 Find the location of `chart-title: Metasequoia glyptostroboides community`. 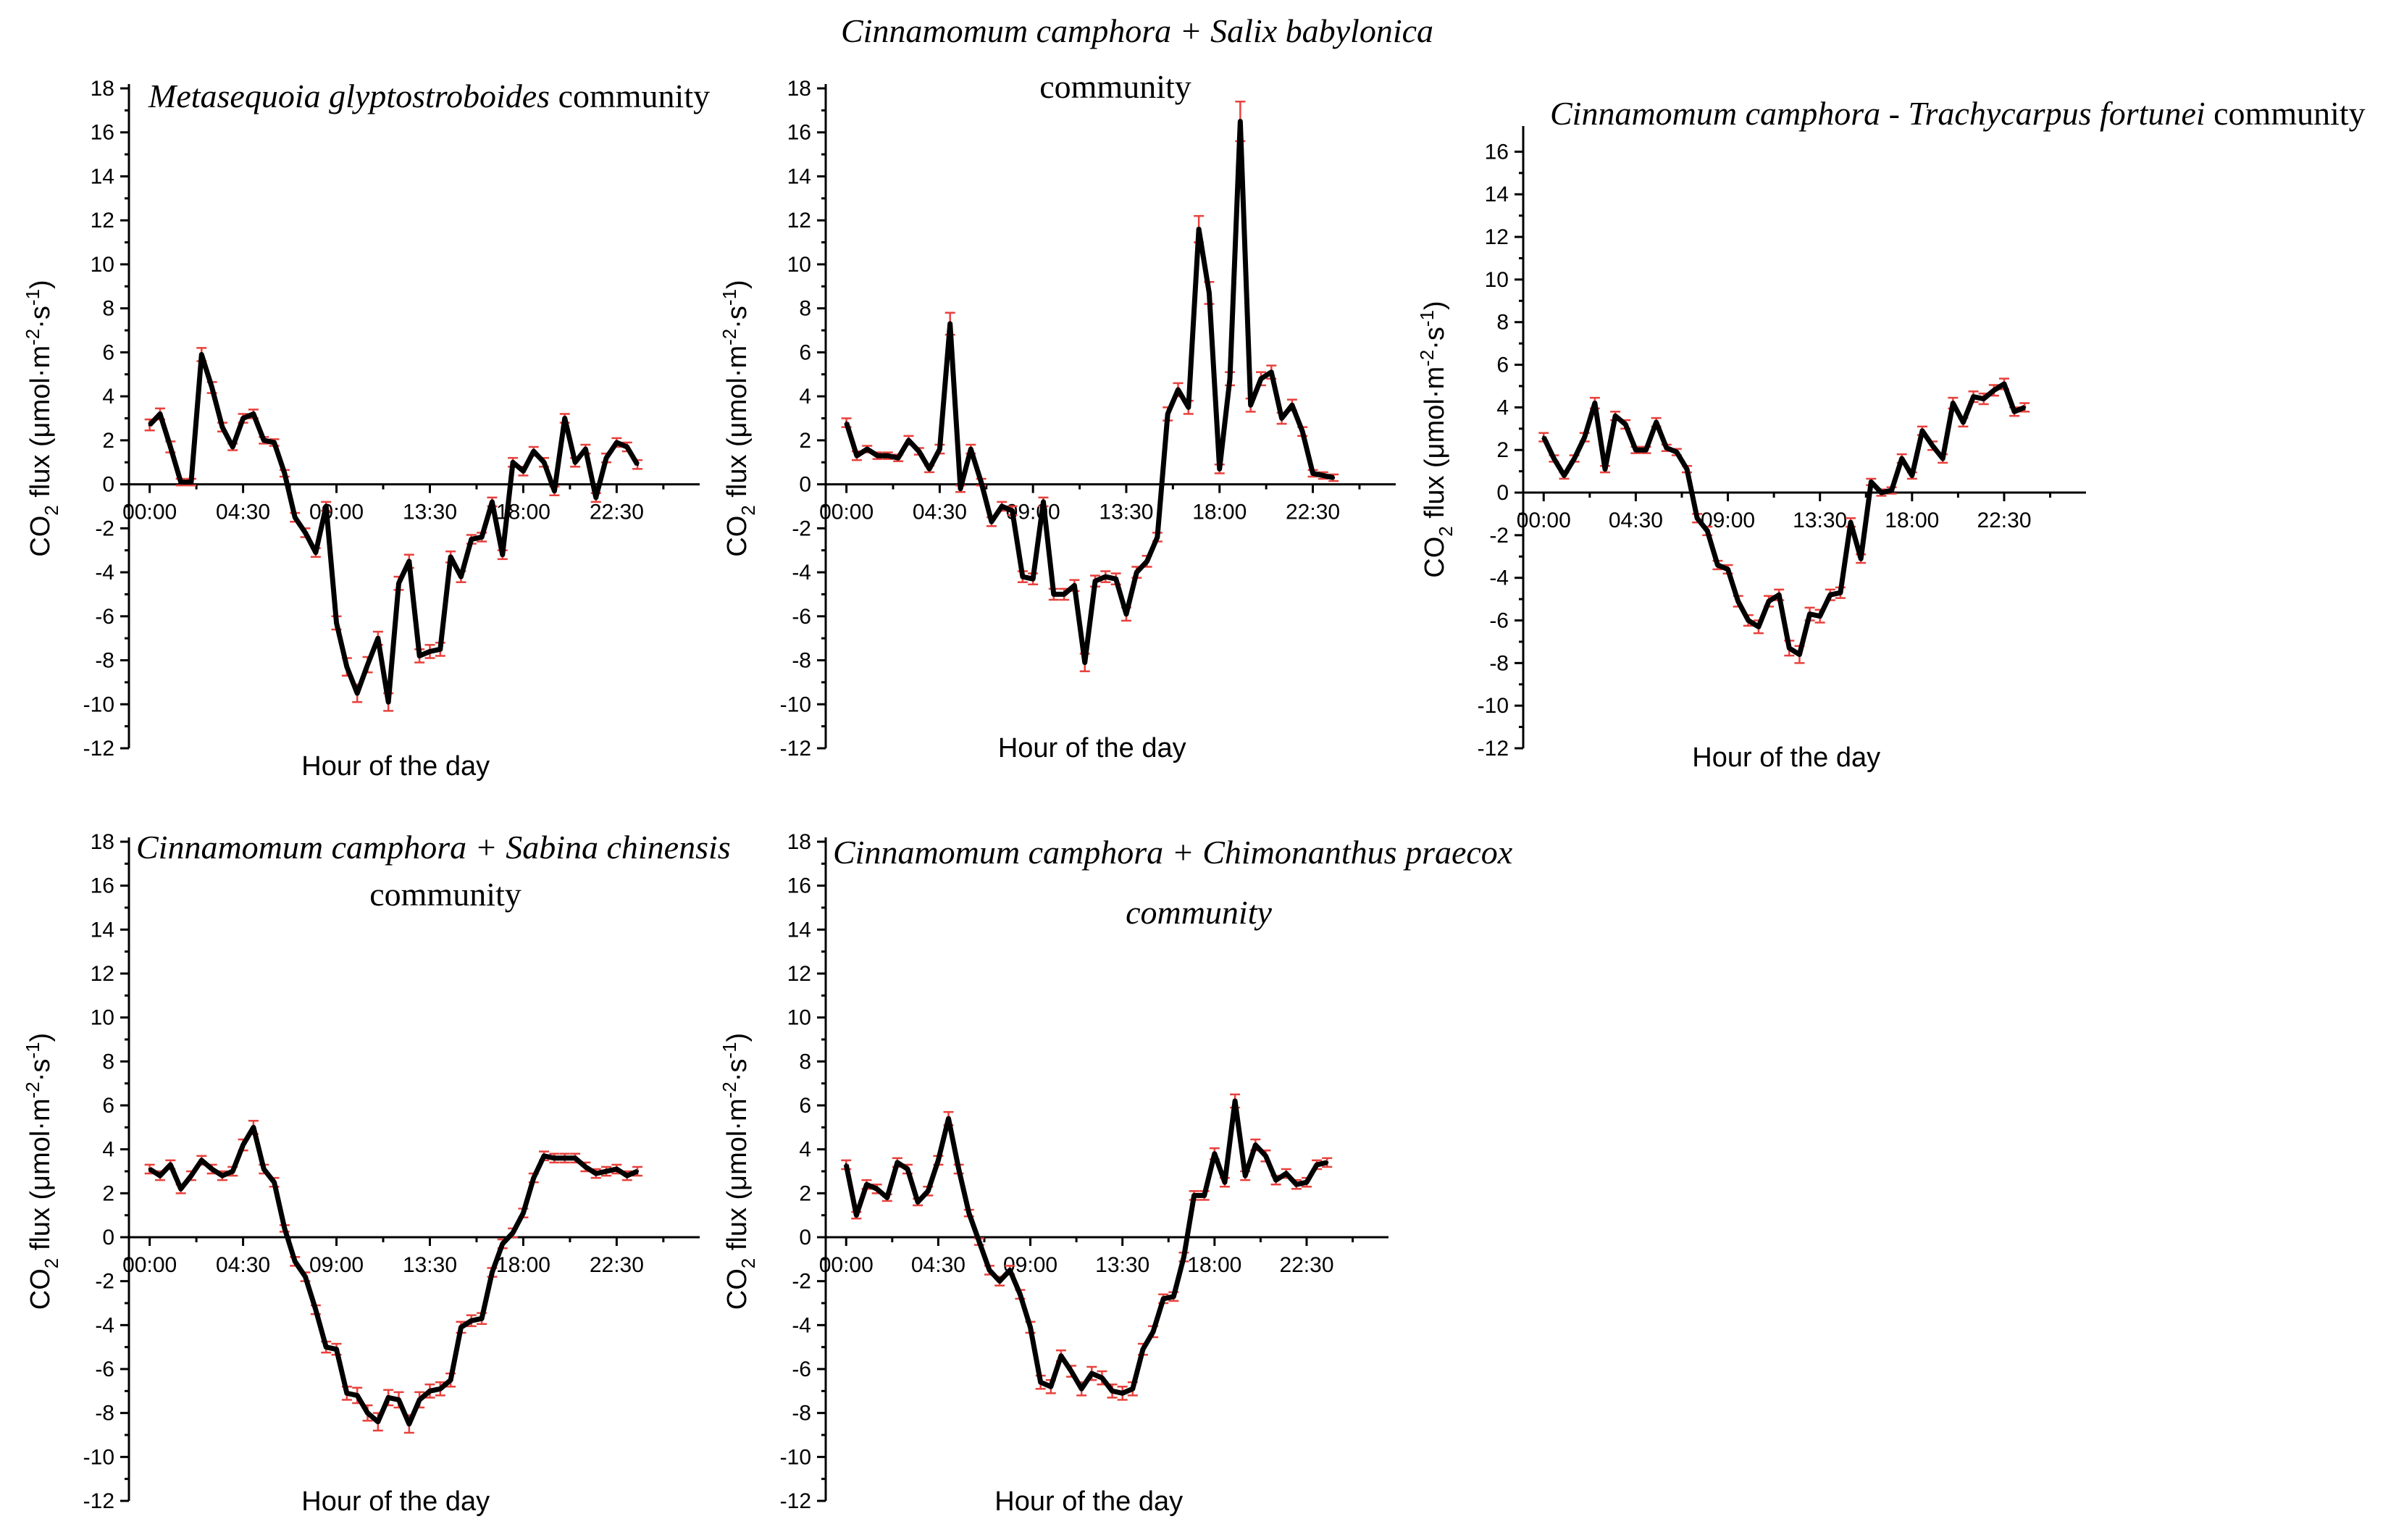

chart-title: Metasequoia glyptostroboides community is located at coordinates (429, 96).